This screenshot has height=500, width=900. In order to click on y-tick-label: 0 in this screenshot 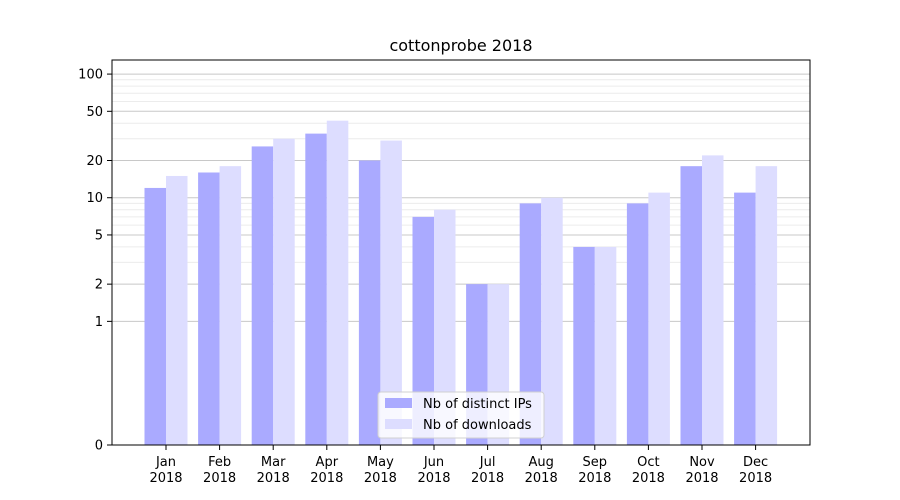, I will do `click(99, 446)`.